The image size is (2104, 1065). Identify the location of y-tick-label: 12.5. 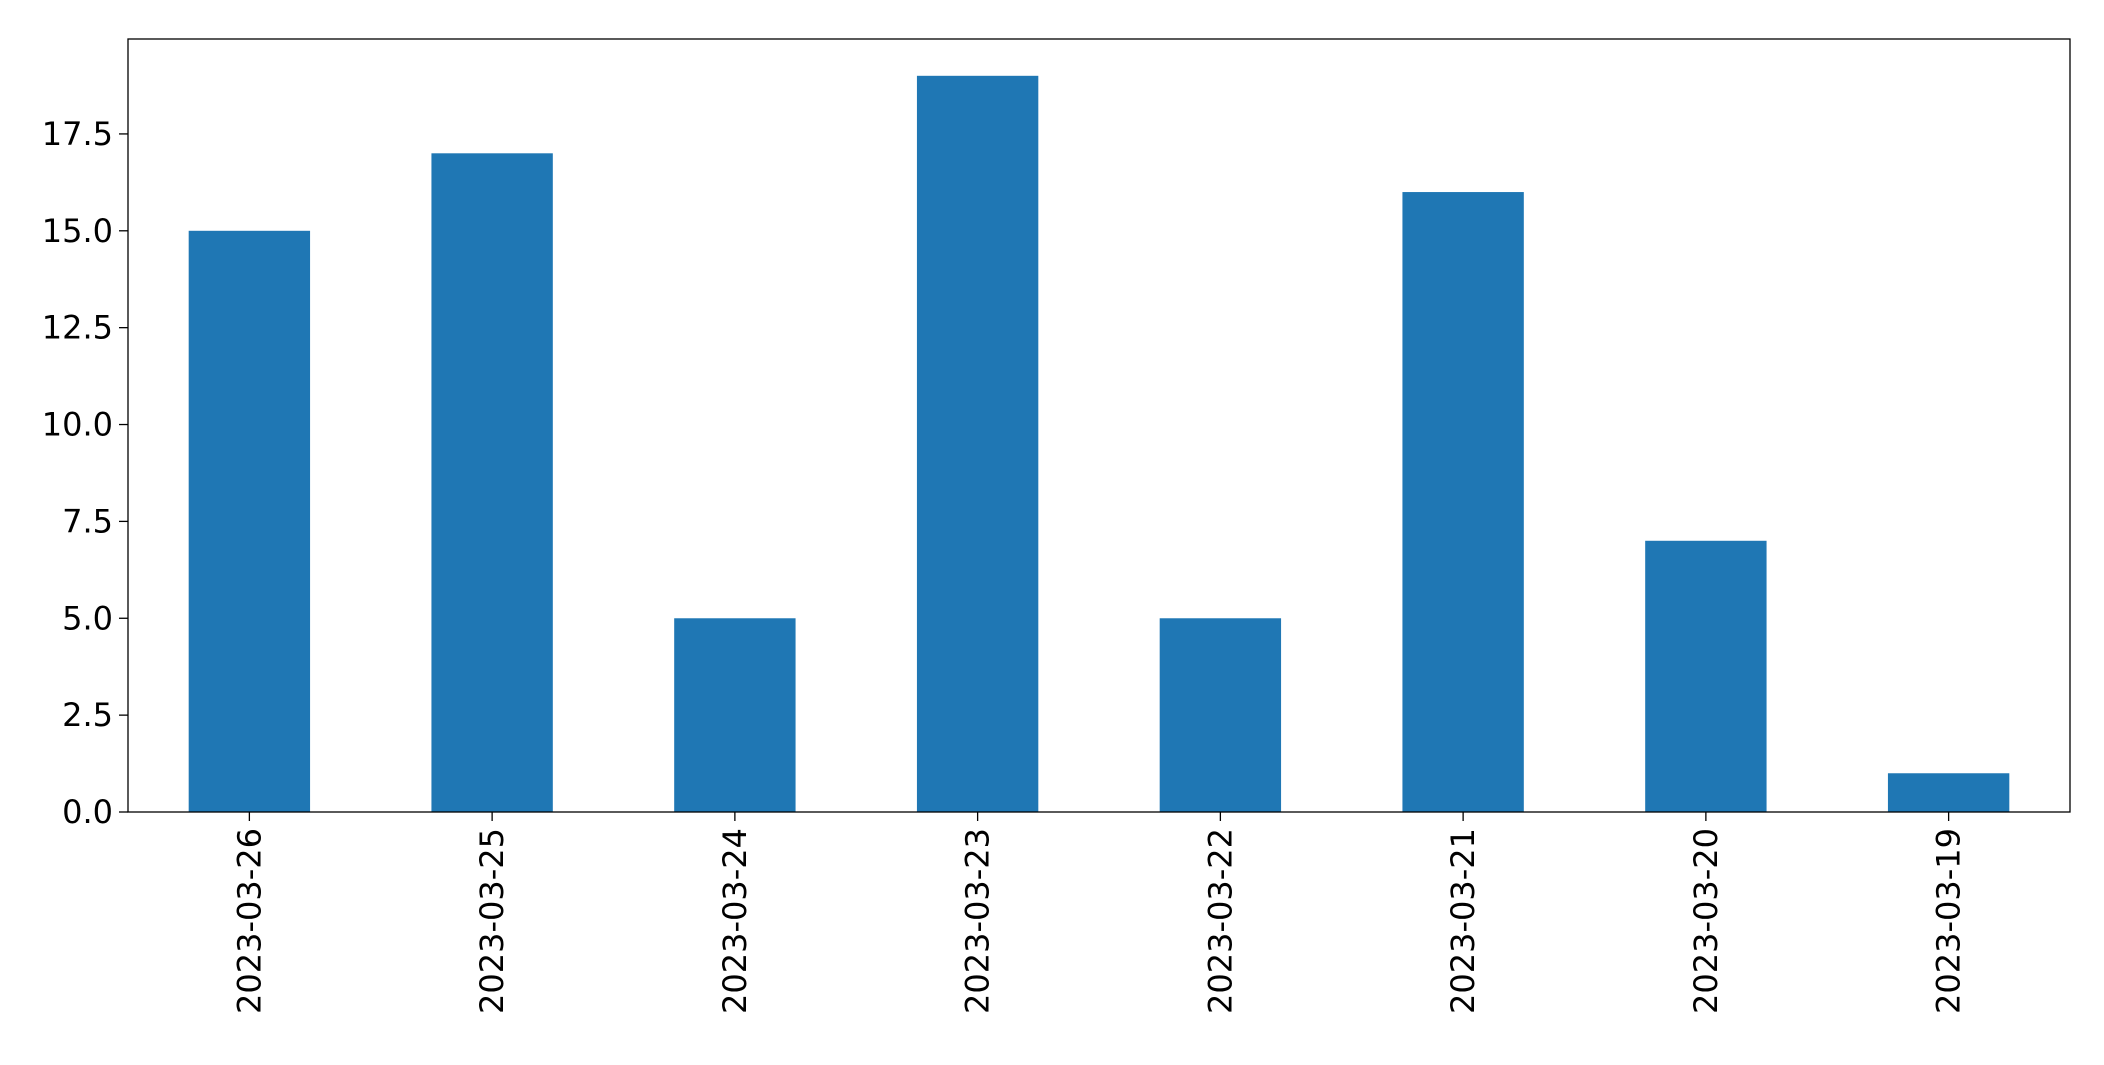
(77, 328).